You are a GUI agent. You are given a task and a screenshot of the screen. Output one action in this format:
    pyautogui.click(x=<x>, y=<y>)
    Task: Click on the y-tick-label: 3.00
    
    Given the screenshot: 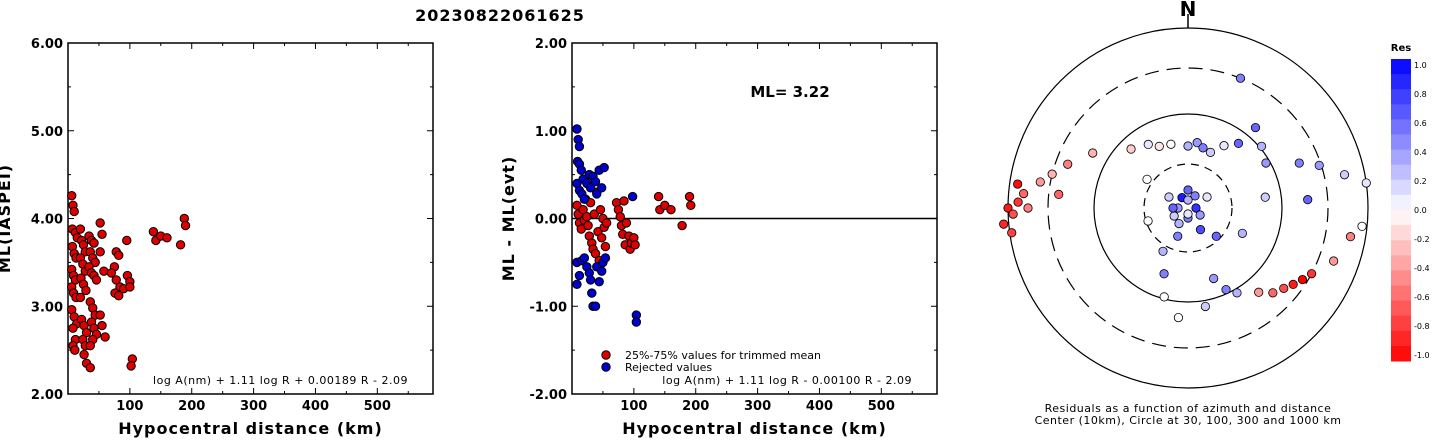 What is the action you would take?
    pyautogui.click(x=47, y=307)
    